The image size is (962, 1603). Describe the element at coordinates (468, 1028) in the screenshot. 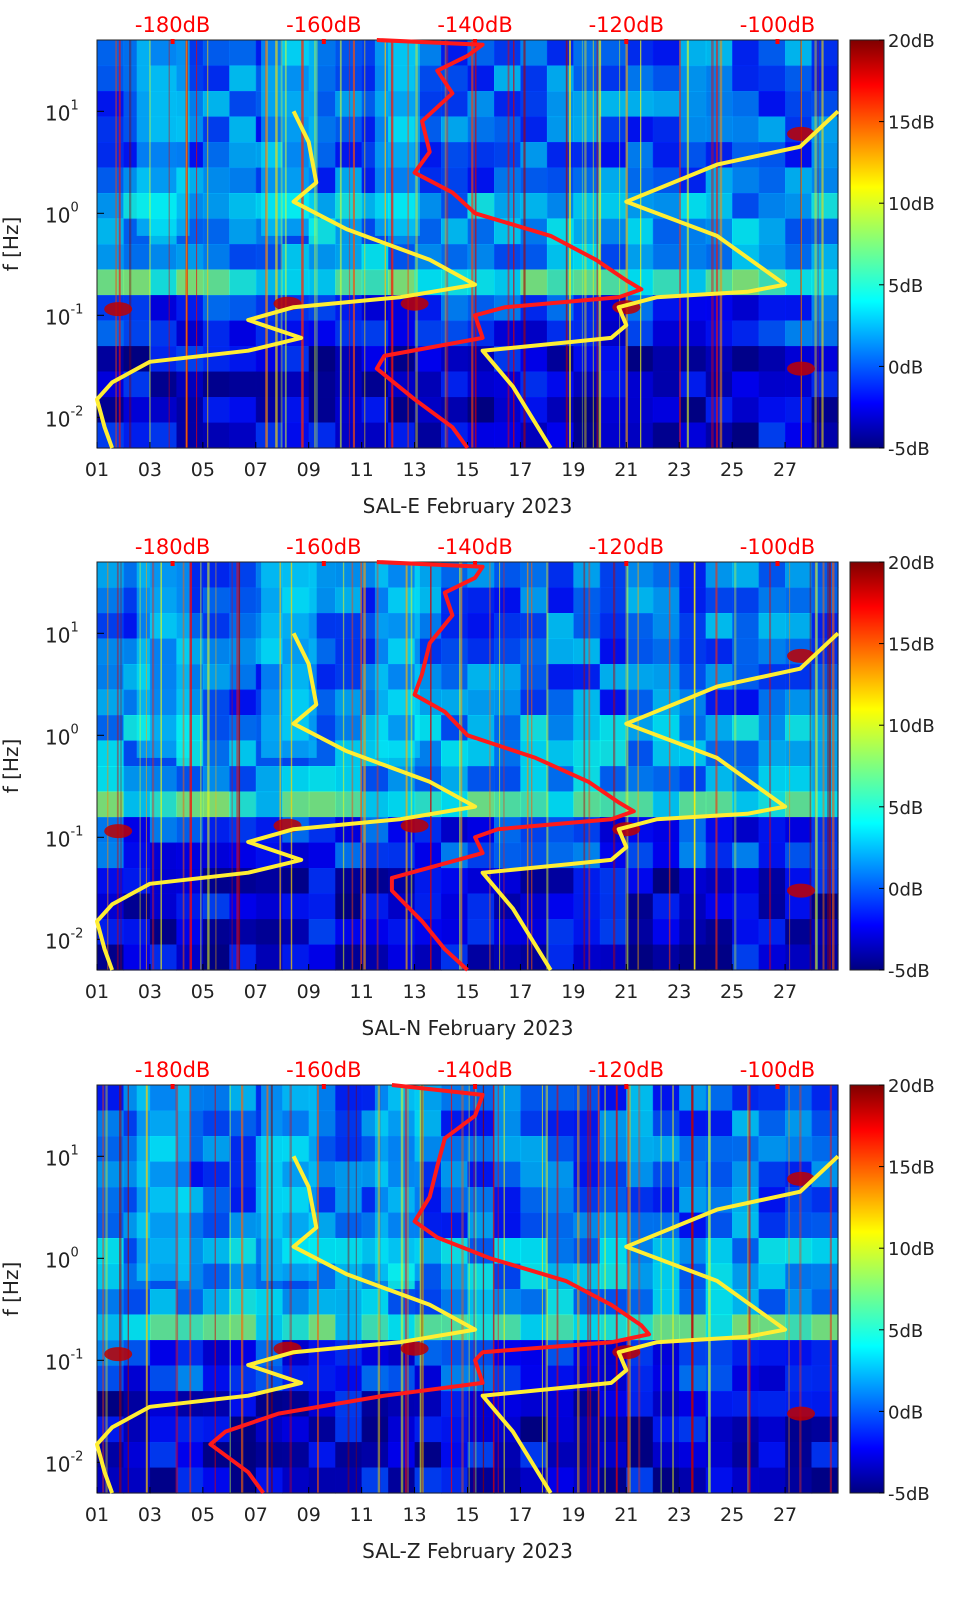

I see `x-axis-label: SAL-N February 2023` at that location.